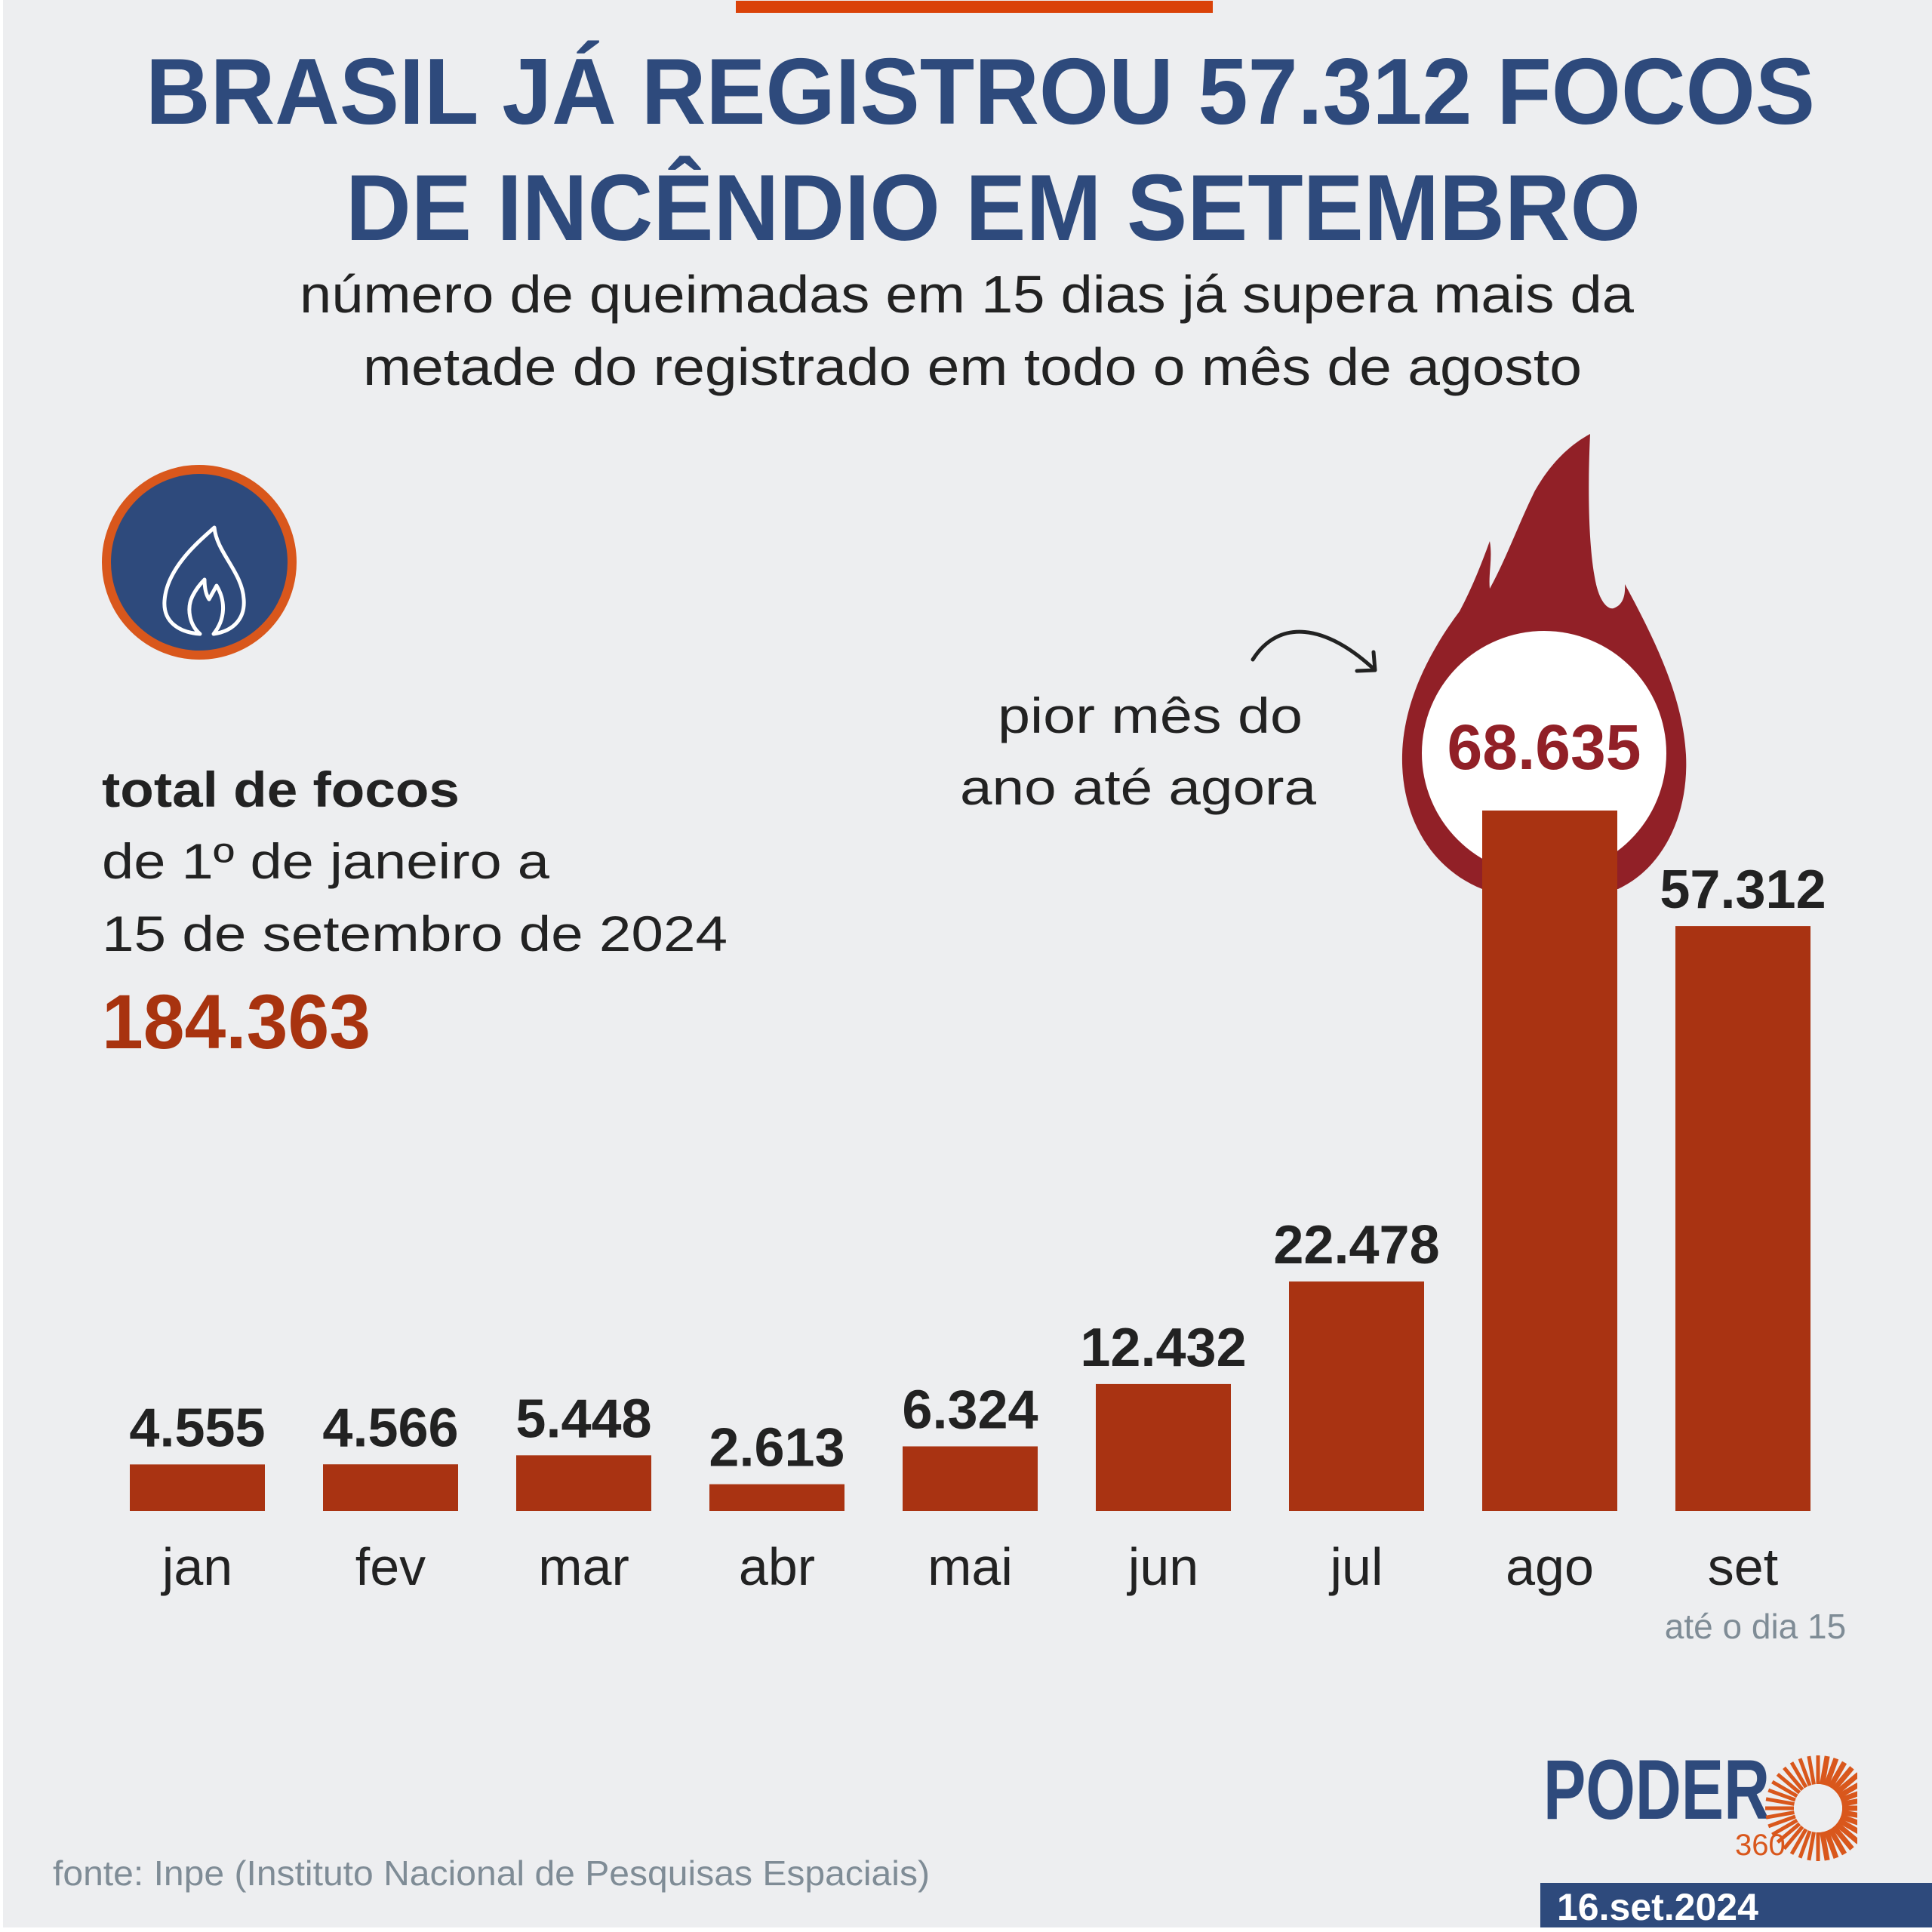  What do you see at coordinates (970, 1478) in the screenshot?
I see `bar-mai` at bounding box center [970, 1478].